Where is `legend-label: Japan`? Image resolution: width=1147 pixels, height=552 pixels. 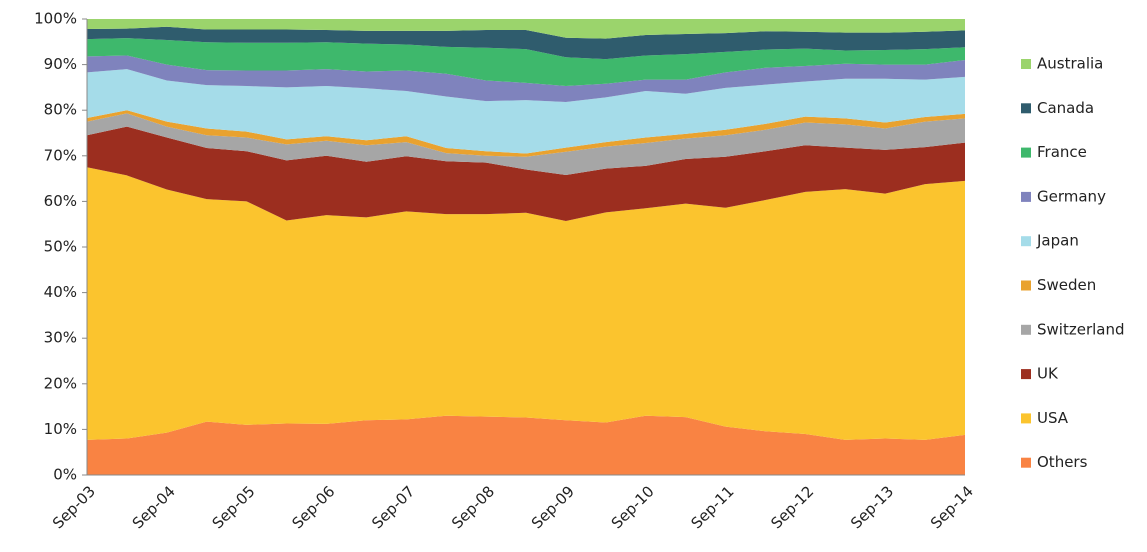 legend-label: Japan is located at coordinates (1057, 241).